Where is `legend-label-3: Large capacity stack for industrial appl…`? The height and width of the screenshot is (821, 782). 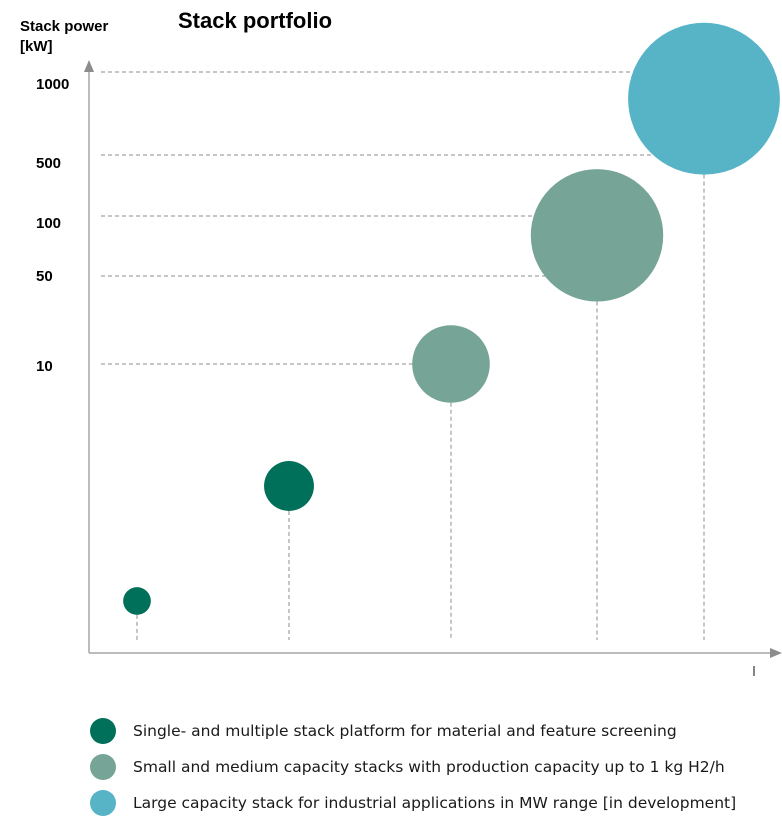
legend-label-3: Large capacity stack for industrial appl… is located at coordinates (435, 803).